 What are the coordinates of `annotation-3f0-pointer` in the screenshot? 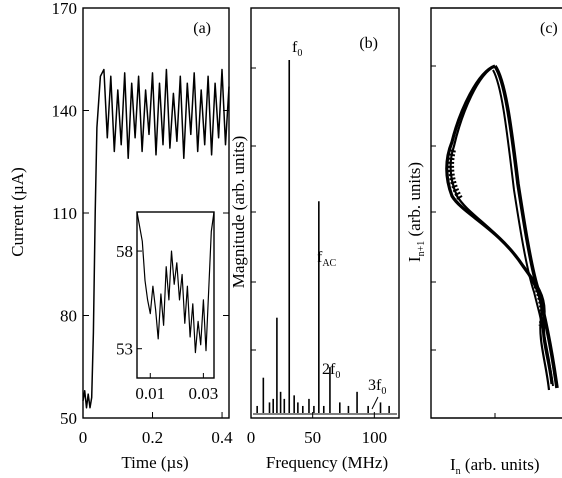 It's located at (375, 403).